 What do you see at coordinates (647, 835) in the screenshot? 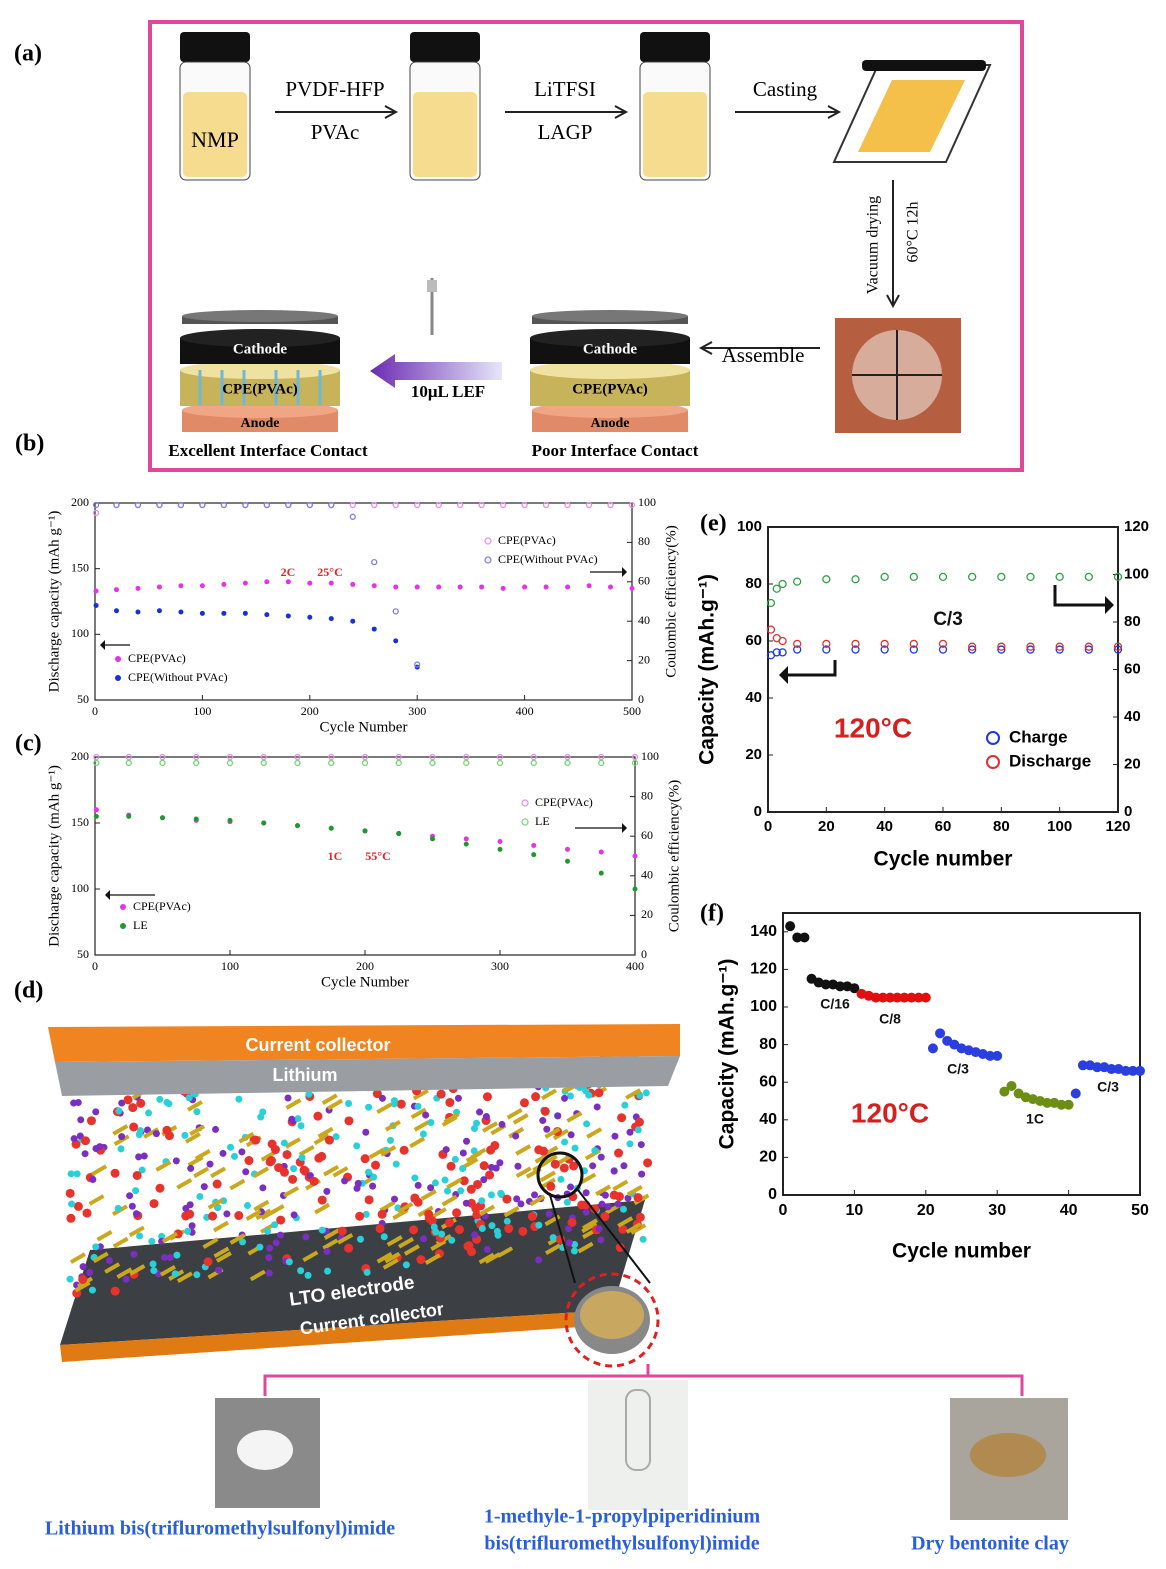
I see `y2-tick-label: 60` at bounding box center [647, 835].